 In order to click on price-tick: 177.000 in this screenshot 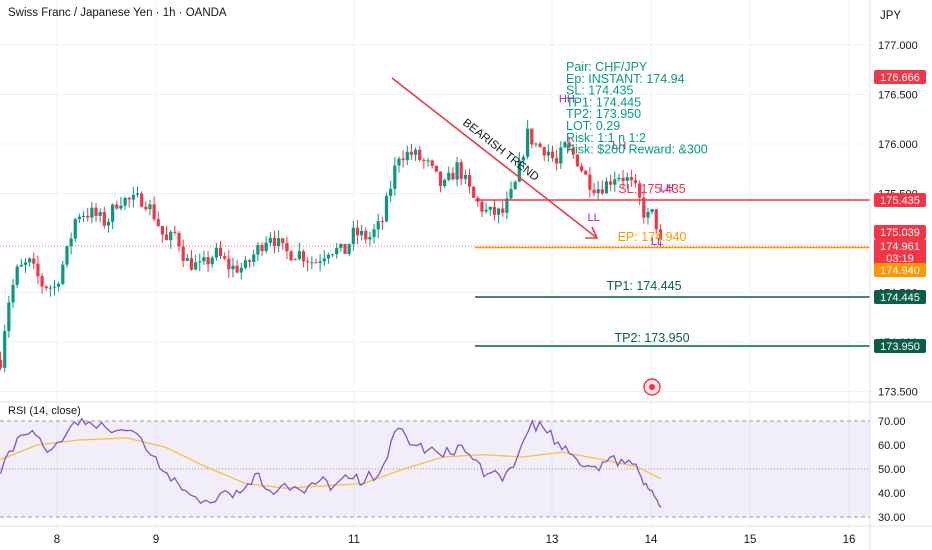, I will do `click(898, 46)`.